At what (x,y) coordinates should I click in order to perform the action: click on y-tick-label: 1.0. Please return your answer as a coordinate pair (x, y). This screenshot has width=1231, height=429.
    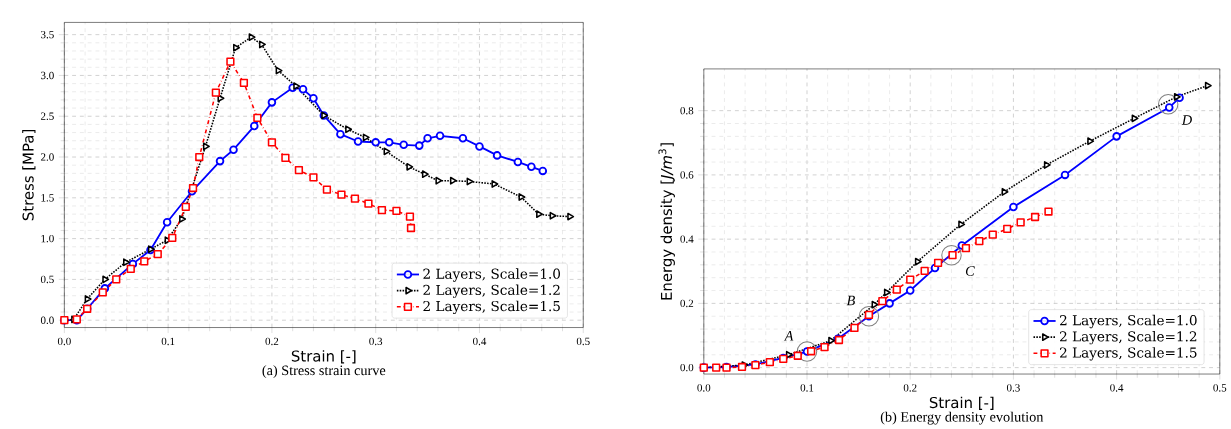
    Looking at the image, I should click on (47, 238).